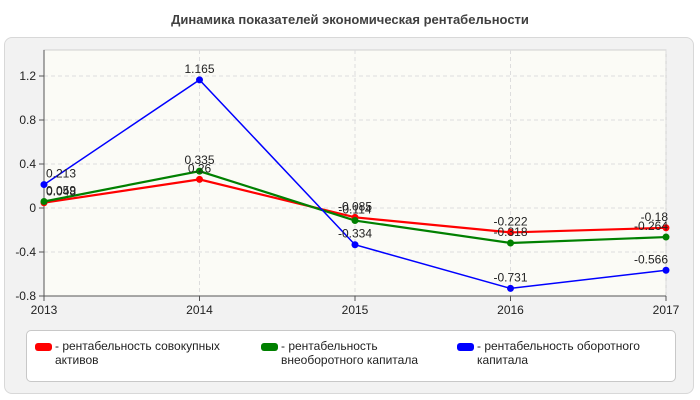 Image resolution: width=700 pixels, height=400 pixels. What do you see at coordinates (355, 310) in the screenshot?
I see `x-tick-label: 2015` at bounding box center [355, 310].